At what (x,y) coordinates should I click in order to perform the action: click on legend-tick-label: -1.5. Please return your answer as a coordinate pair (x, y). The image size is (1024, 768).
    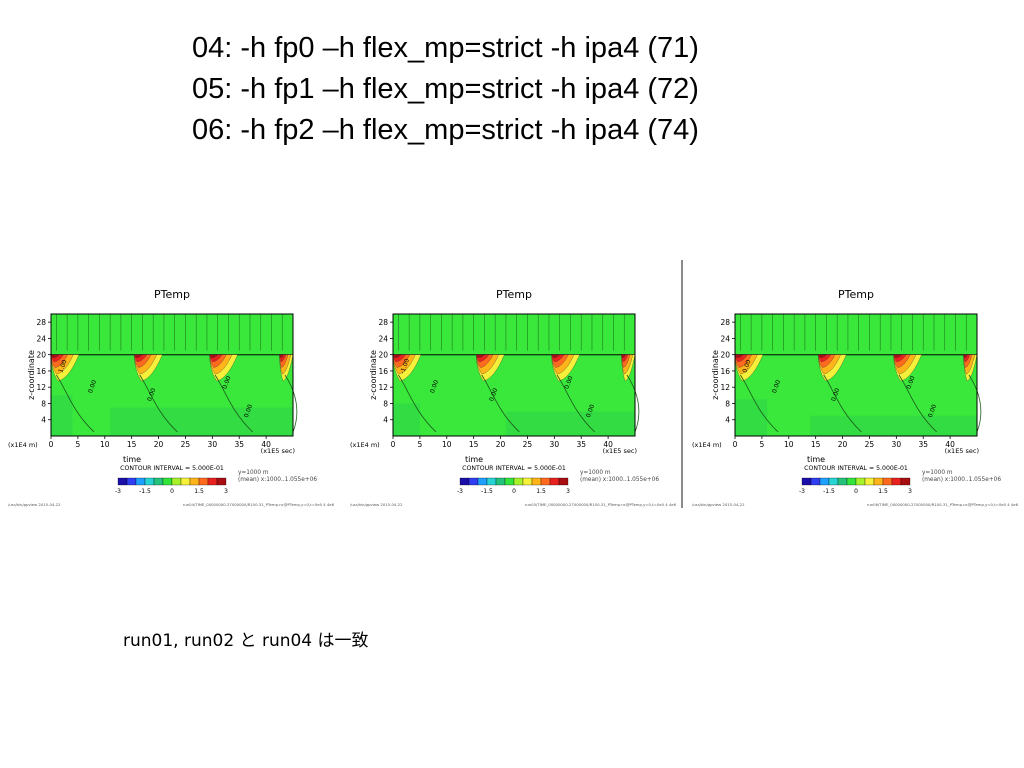
    Looking at the image, I should click on (829, 491).